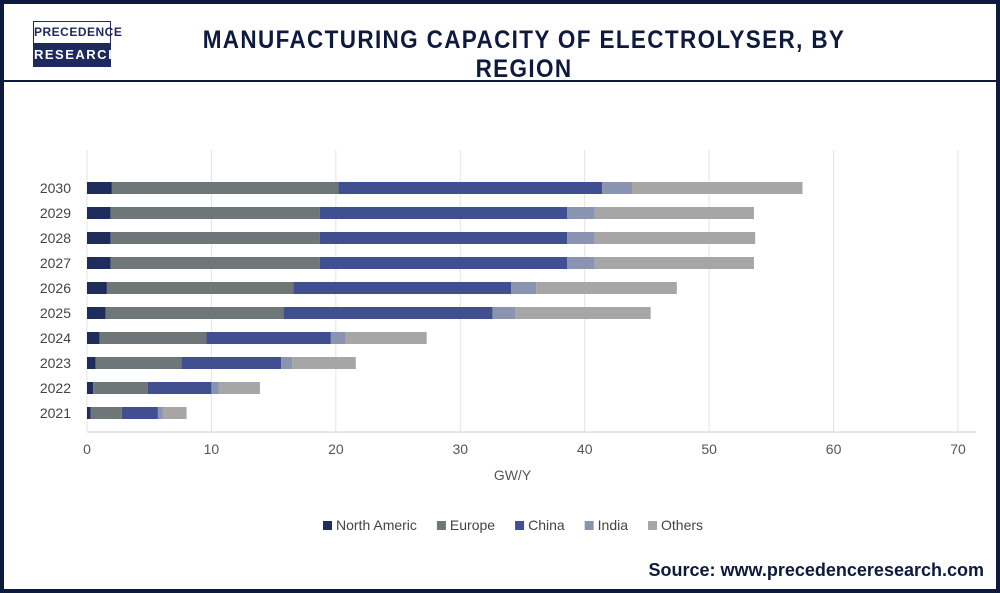 This screenshot has height=593, width=1000. I want to click on legend-label: North Americ, so click(376, 525).